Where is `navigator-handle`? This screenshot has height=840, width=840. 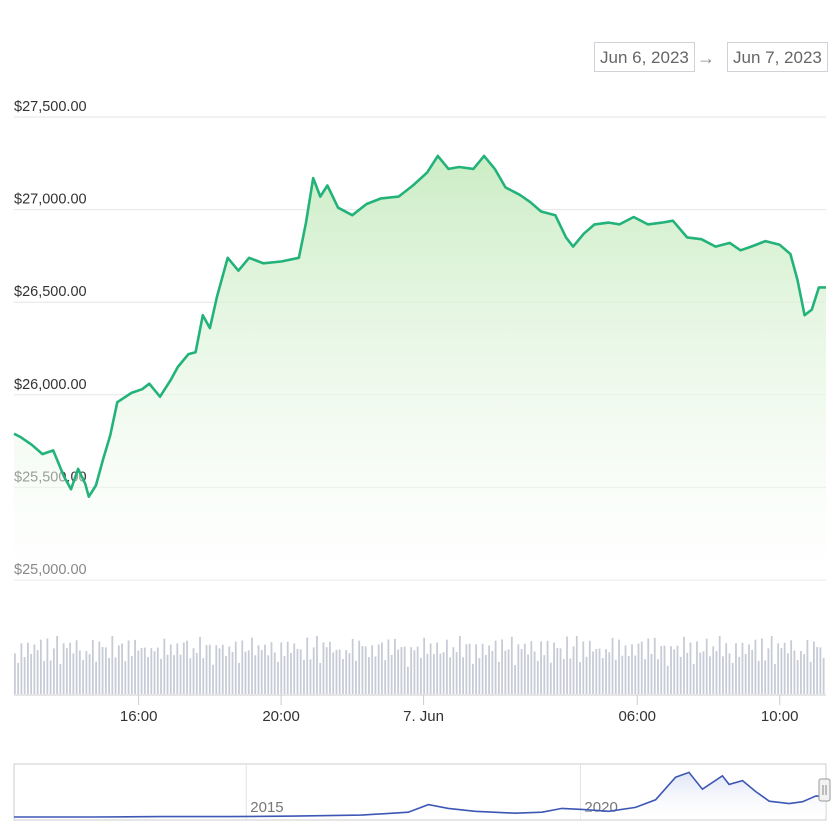 navigator-handle is located at coordinates (824, 790).